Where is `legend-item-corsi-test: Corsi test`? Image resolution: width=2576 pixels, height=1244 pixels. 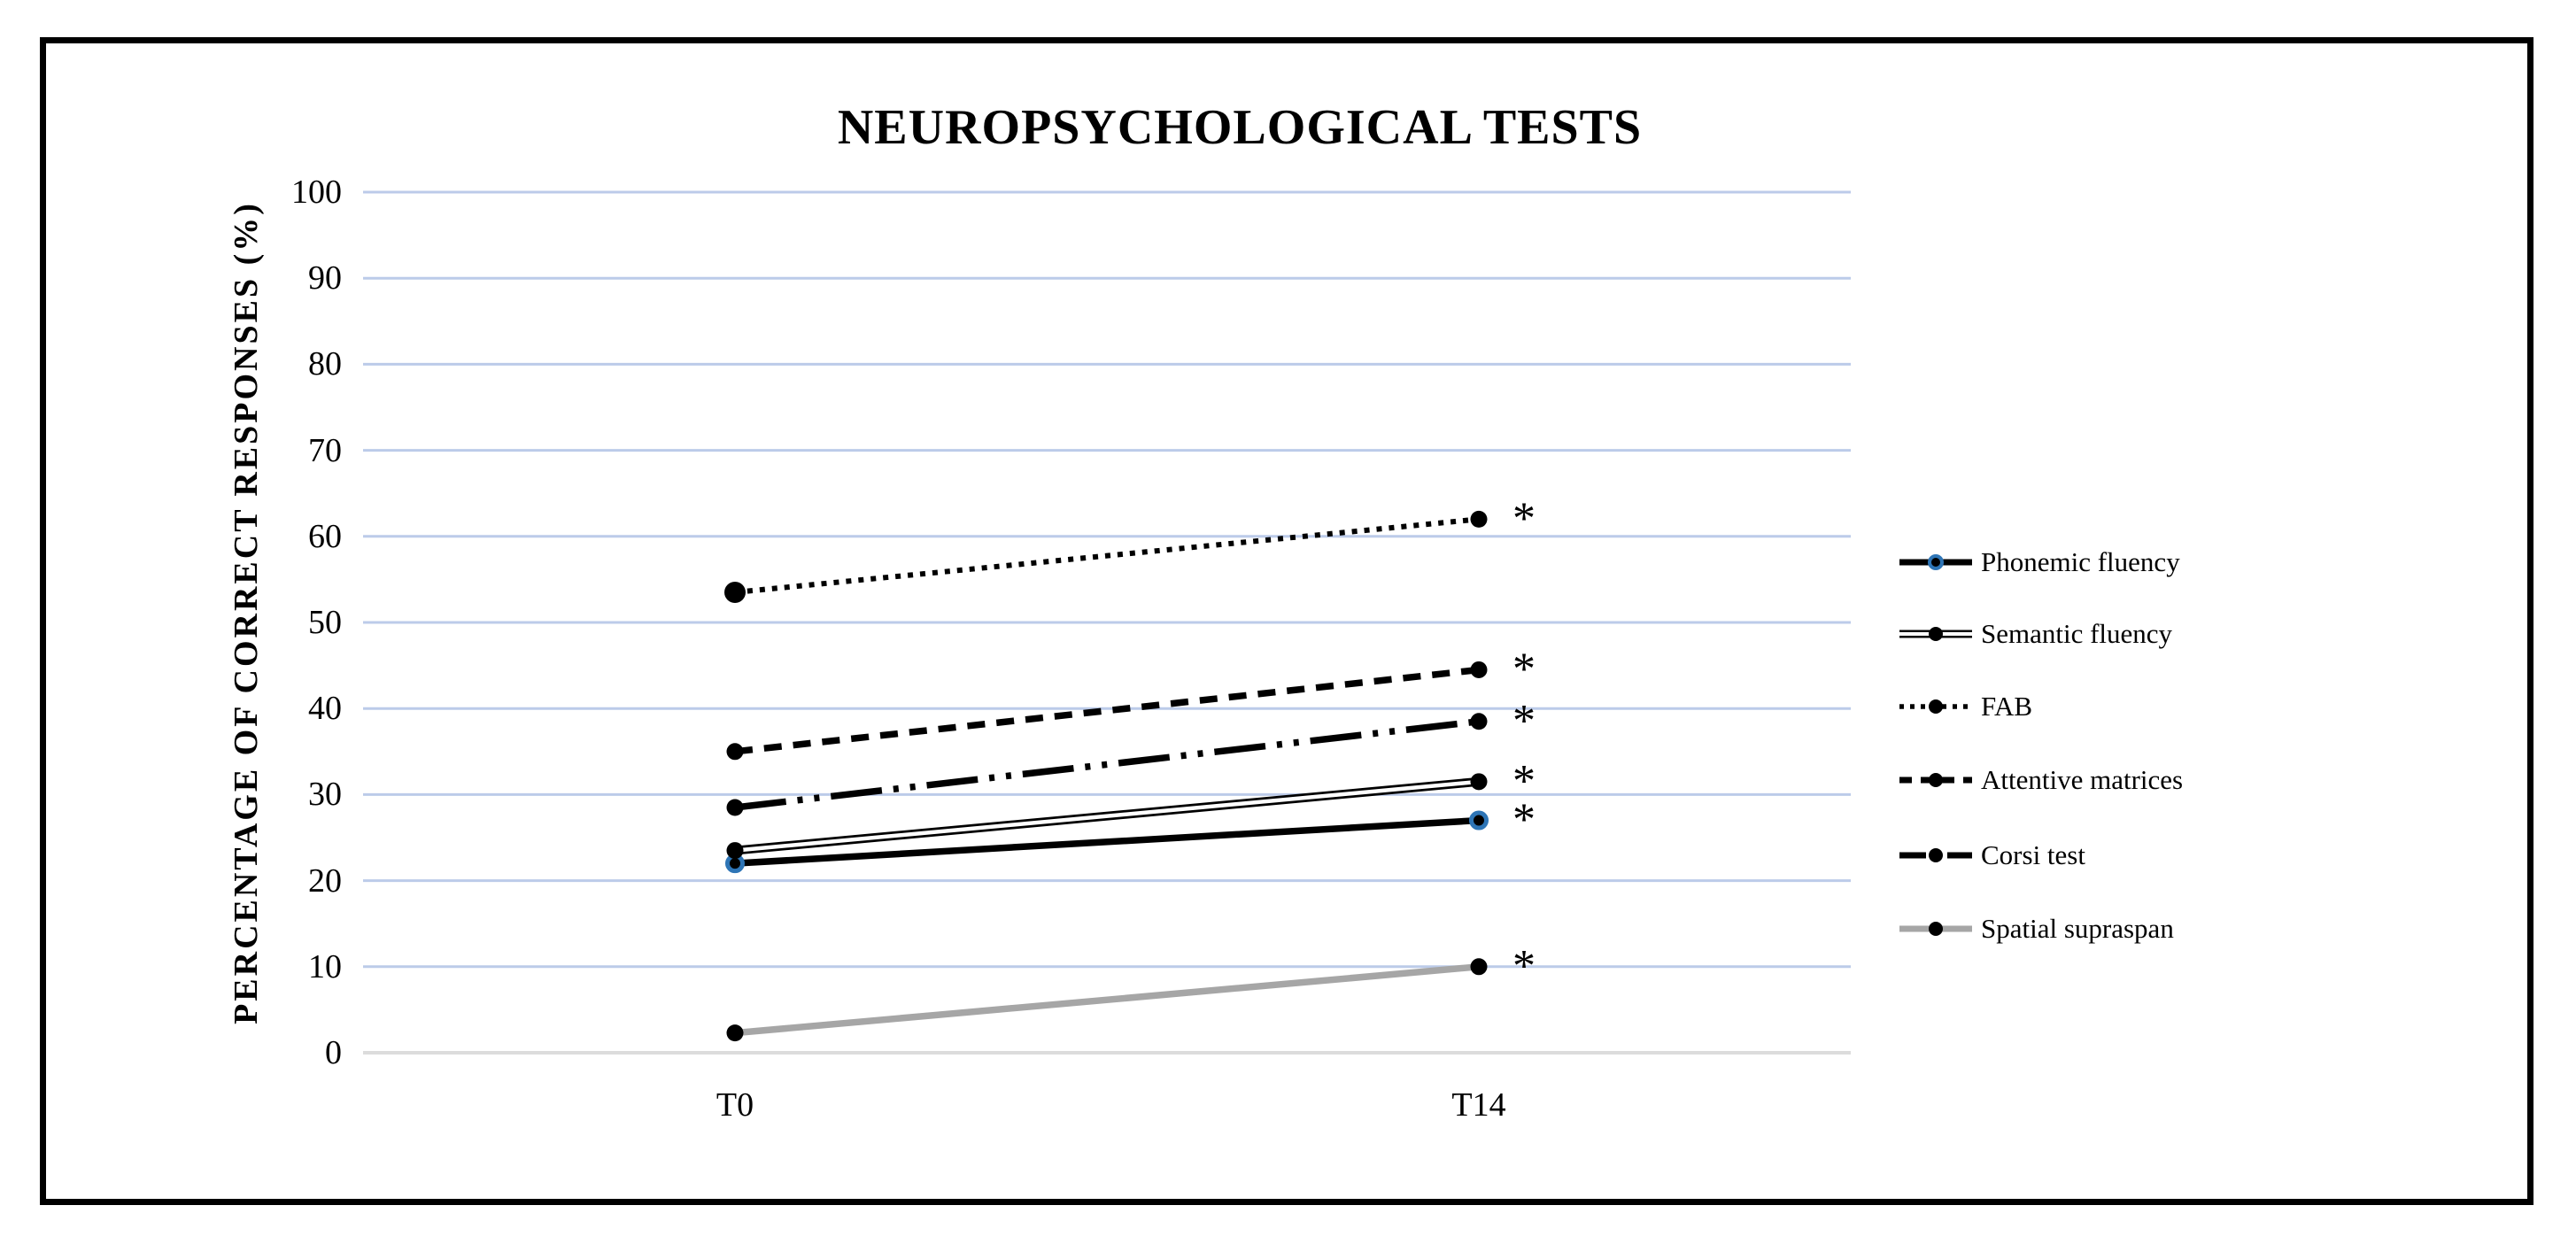
legend-item-corsi-test: Corsi test is located at coordinates (1991, 855).